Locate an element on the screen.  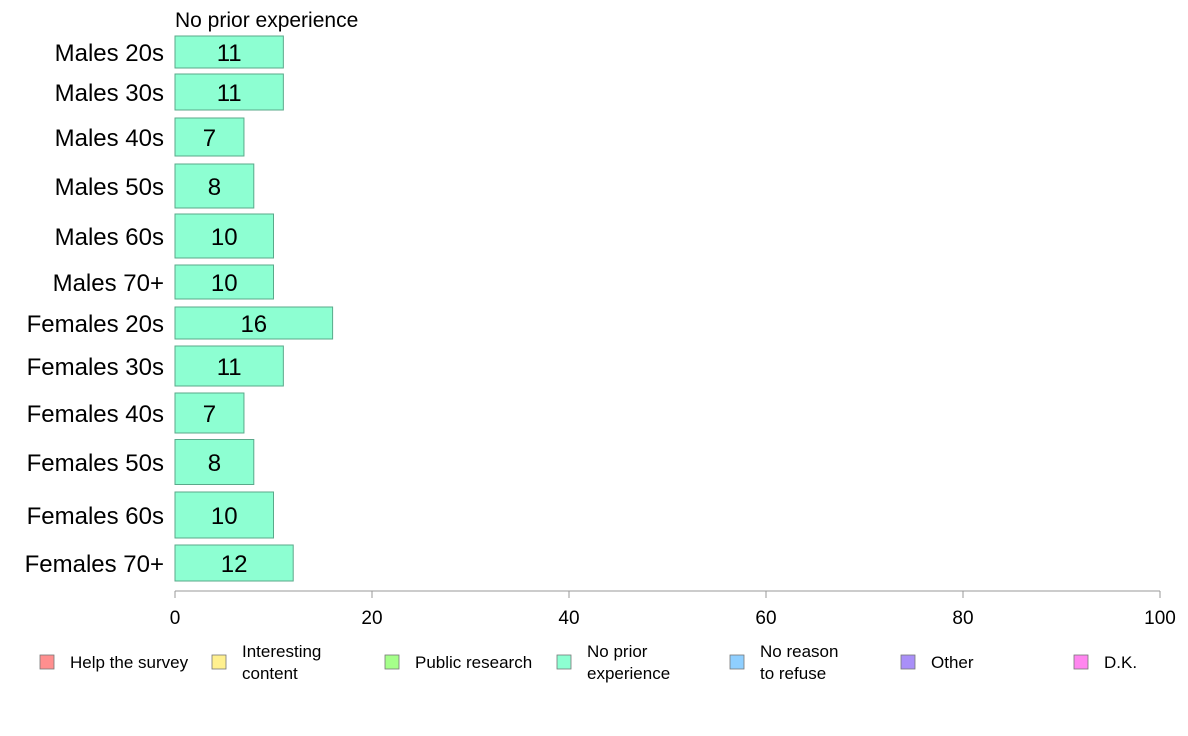
legend-label: D.K. is located at coordinates (1120, 662).